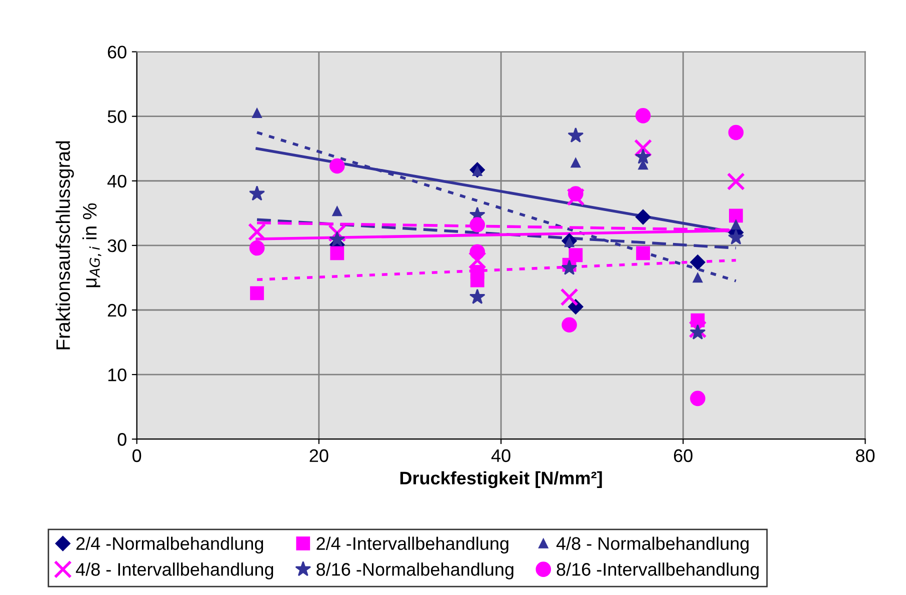  What do you see at coordinates (117, 245) in the screenshot?
I see `y-tick-label: 30` at bounding box center [117, 245].